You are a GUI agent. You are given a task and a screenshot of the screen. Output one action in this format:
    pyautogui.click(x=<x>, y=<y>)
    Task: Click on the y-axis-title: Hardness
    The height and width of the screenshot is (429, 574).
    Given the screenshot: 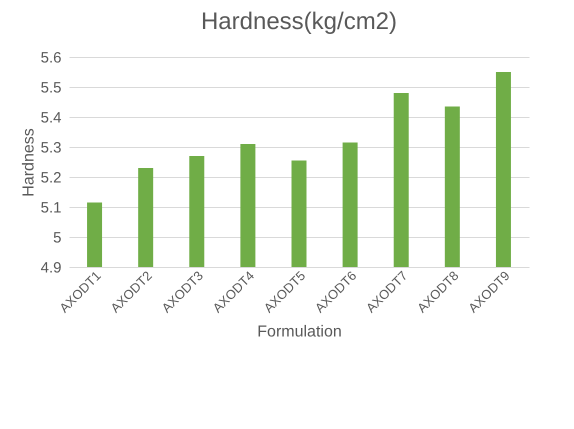 What is the action you would take?
    pyautogui.click(x=29, y=162)
    